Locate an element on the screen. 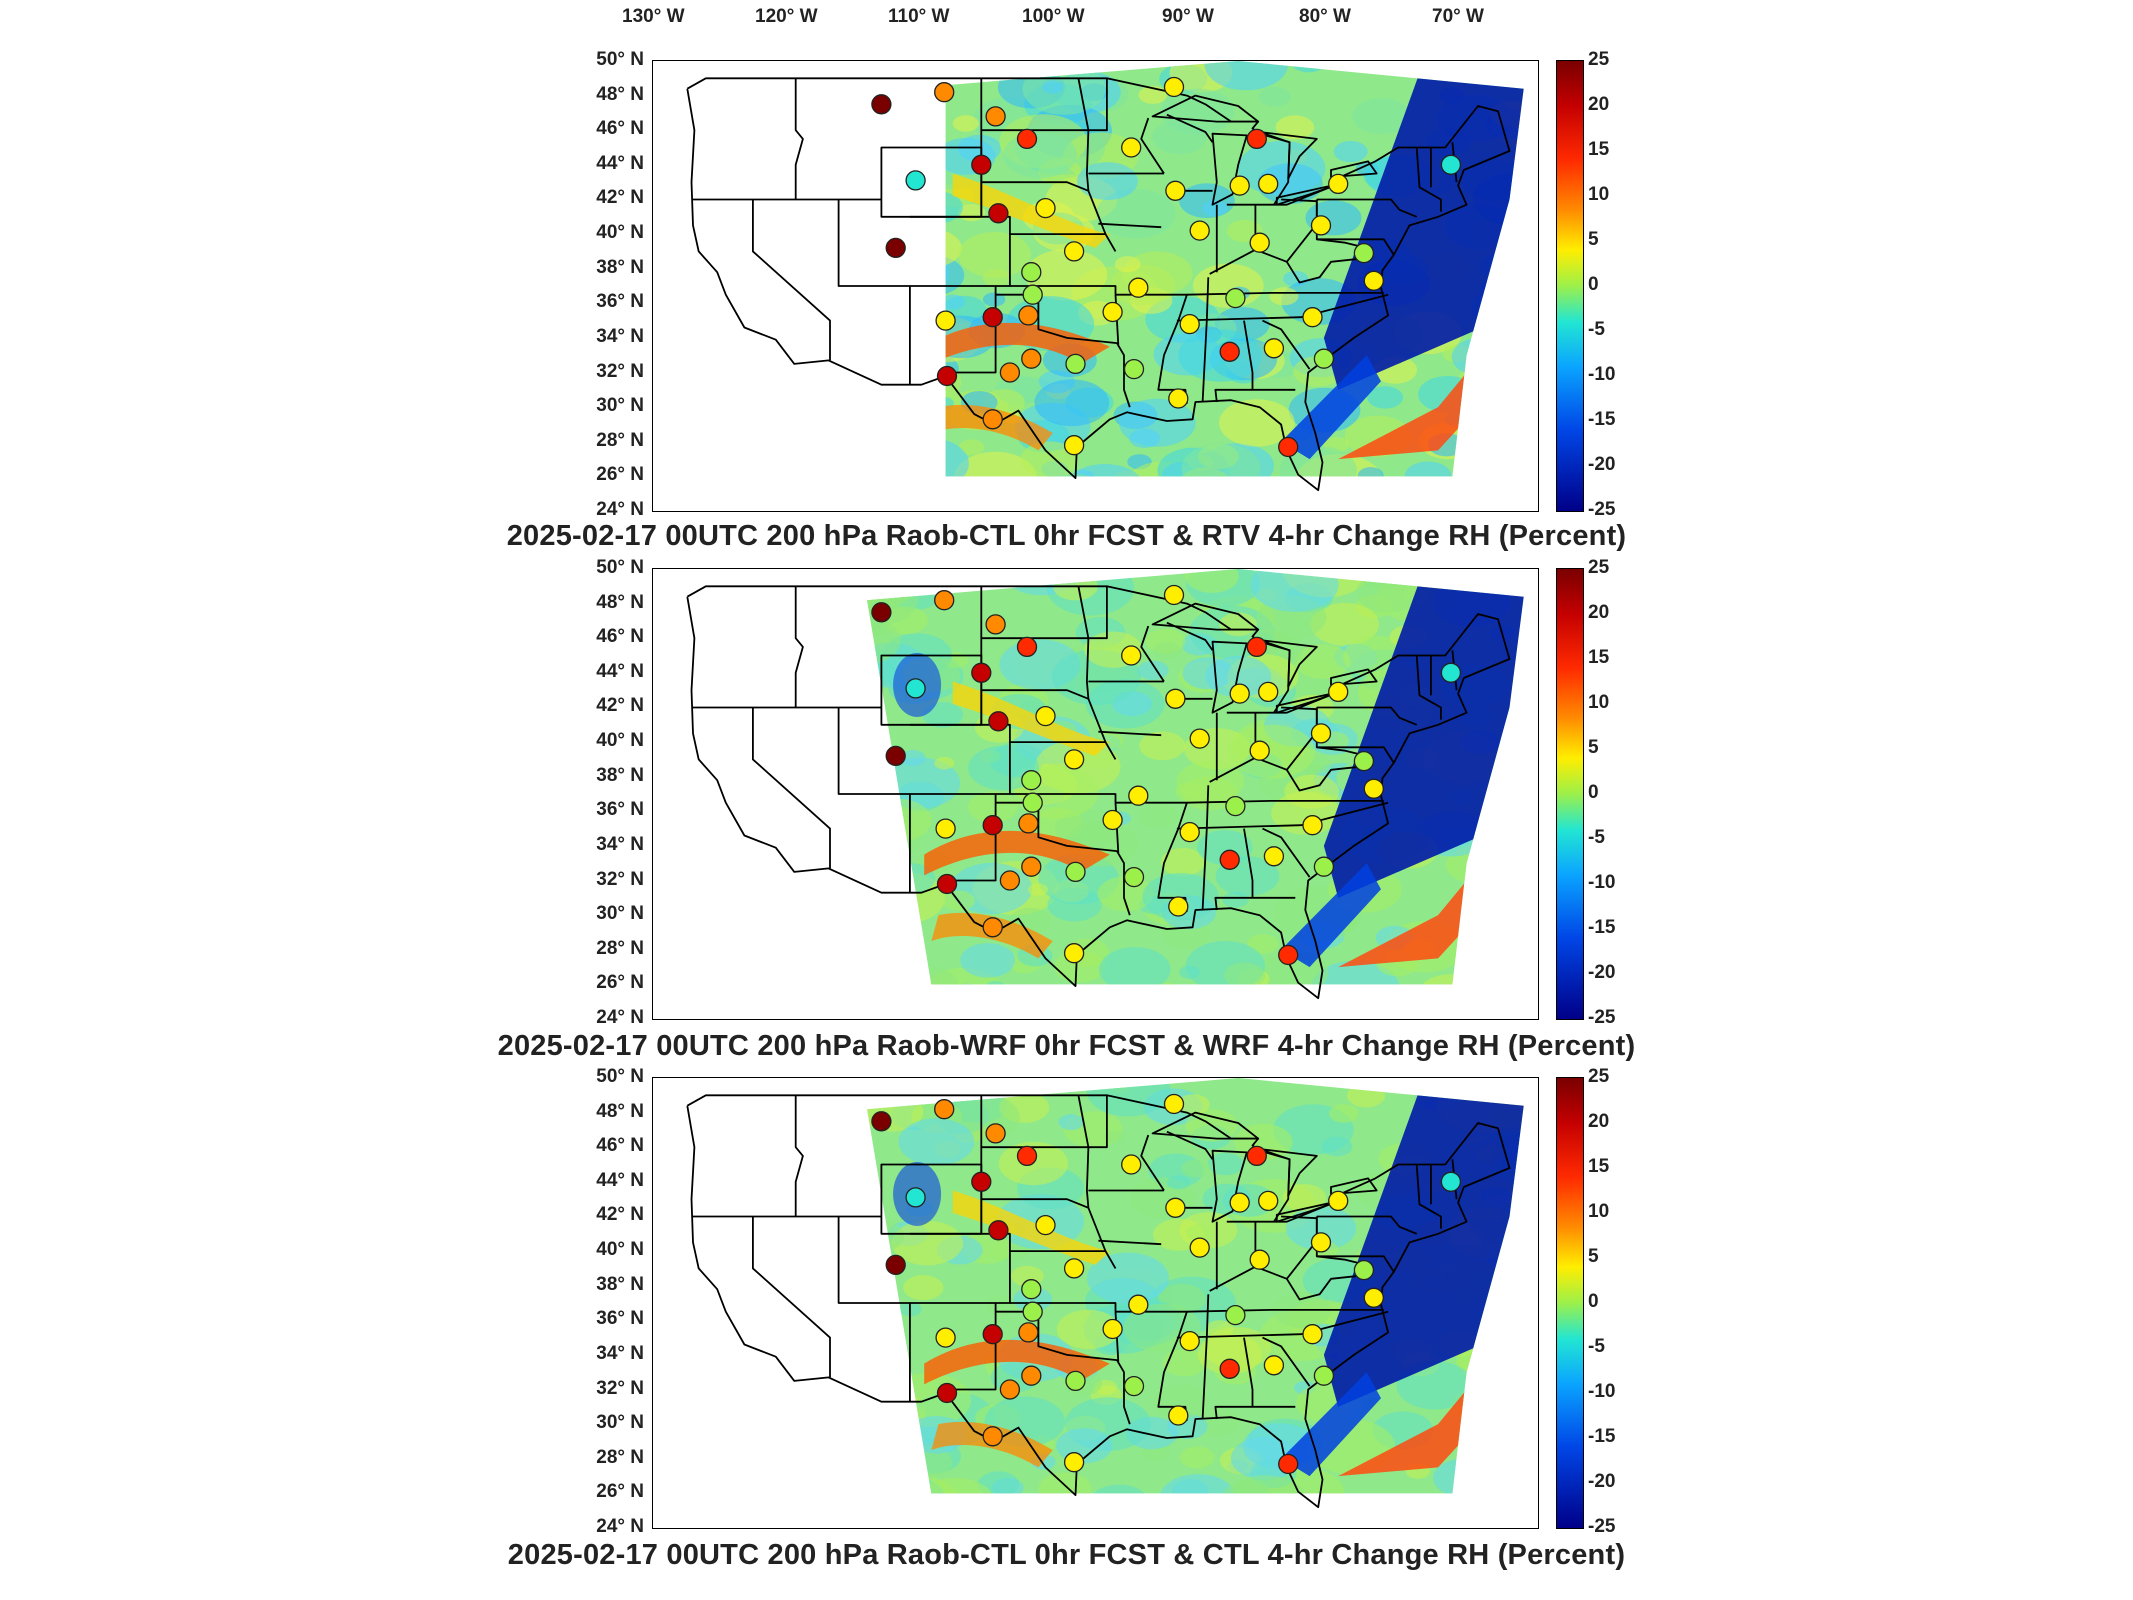 This screenshot has width=2133, height=1600. colorbar-tick: -15 is located at coordinates (1602, 1436).